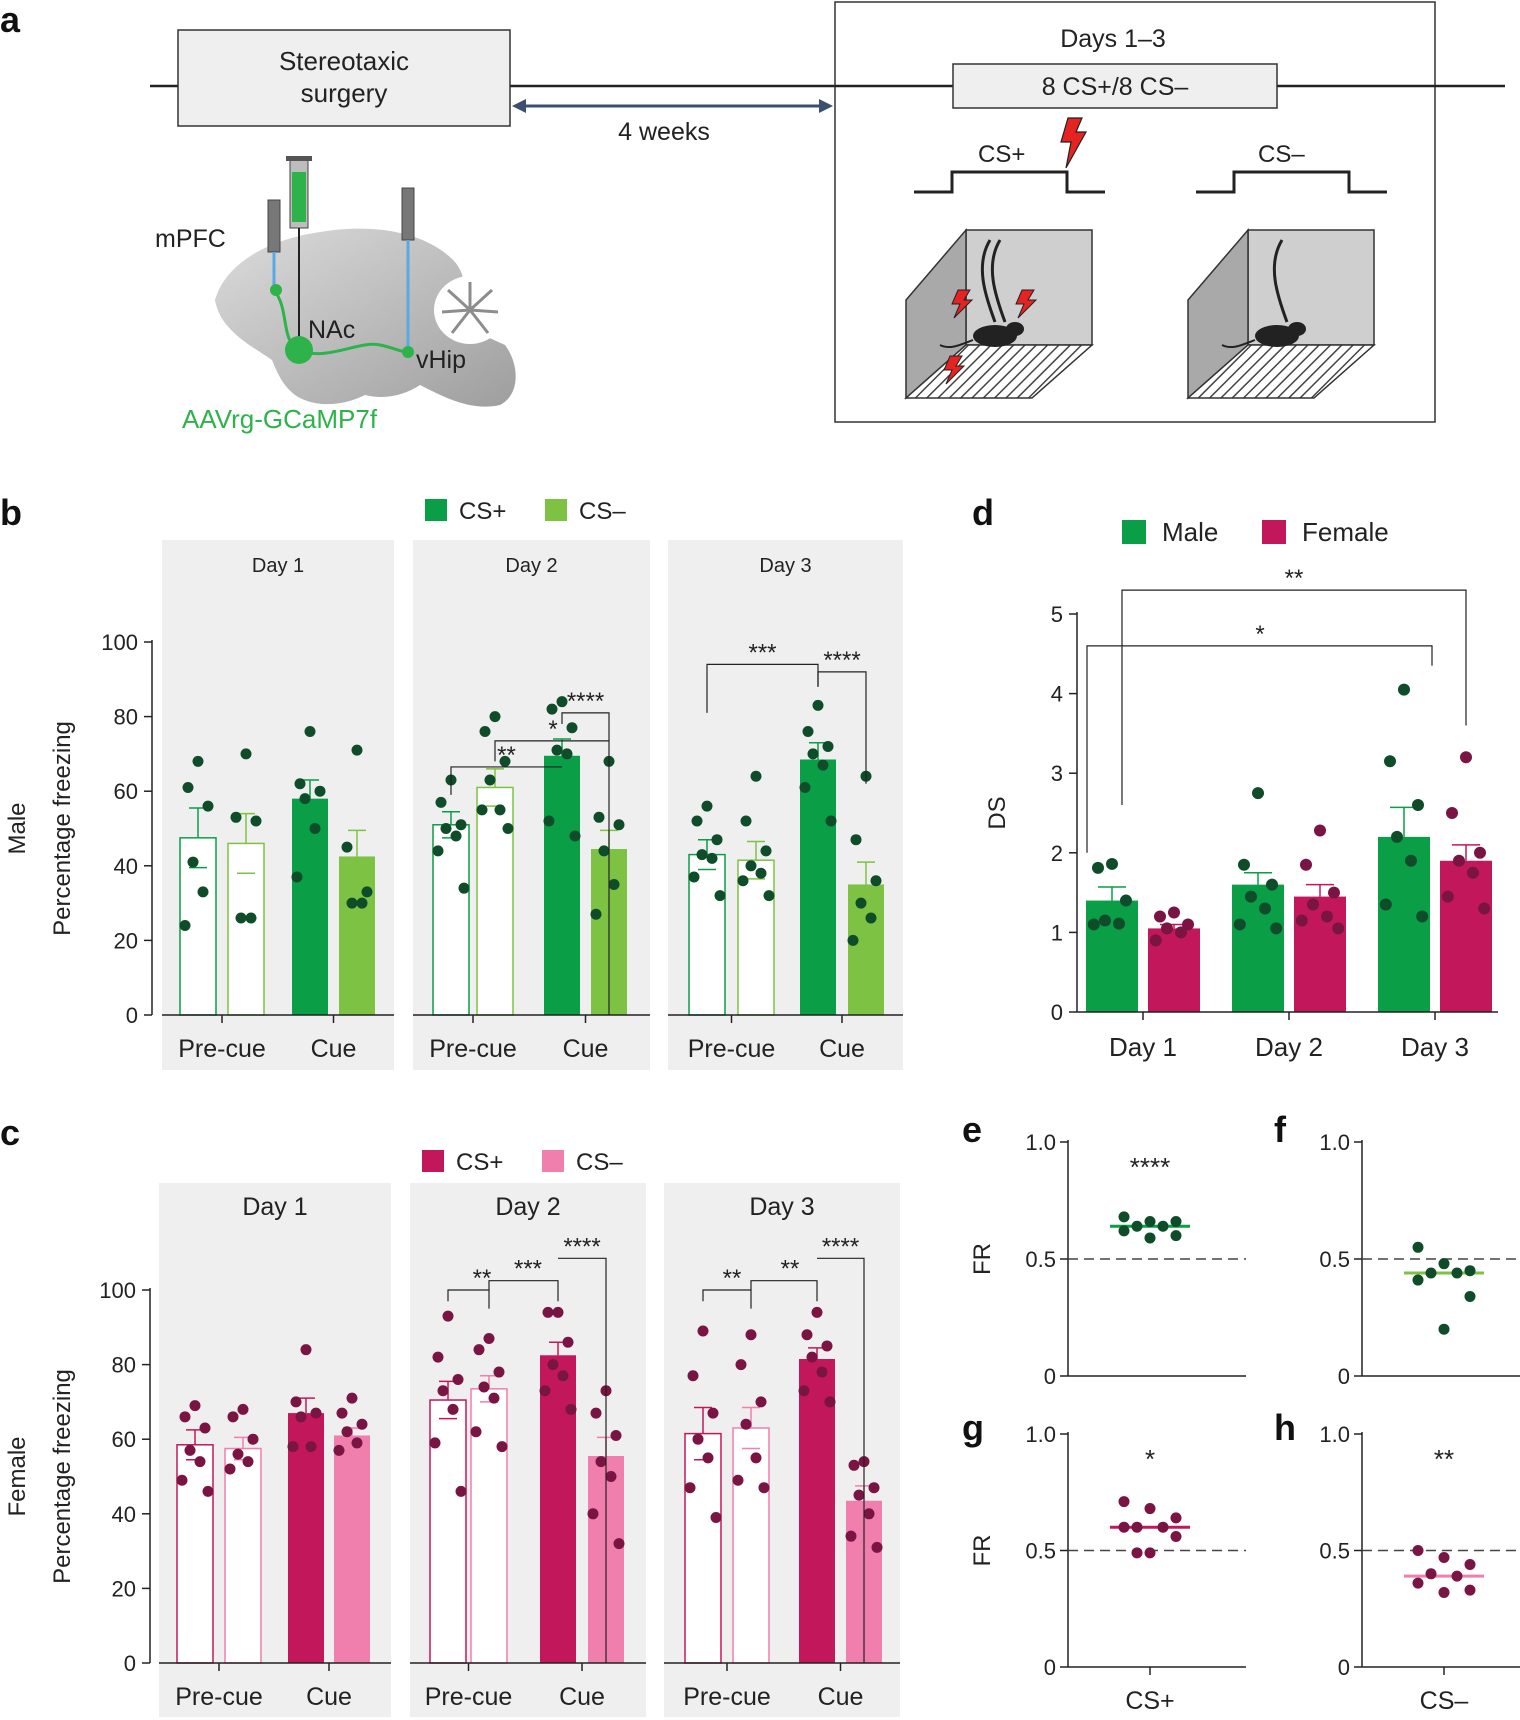 The height and width of the screenshot is (1720, 1520). I want to click on day-label: Day 1, so click(274, 1207).